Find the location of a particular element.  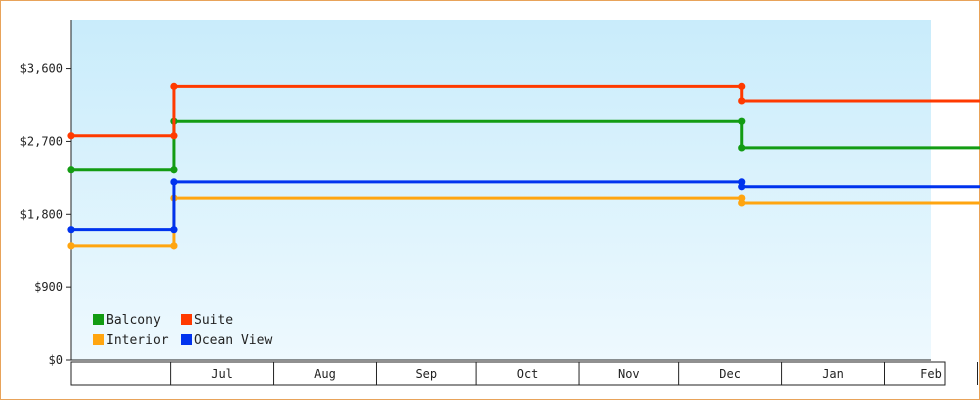

legend-label: Ocean View is located at coordinates (233, 340).